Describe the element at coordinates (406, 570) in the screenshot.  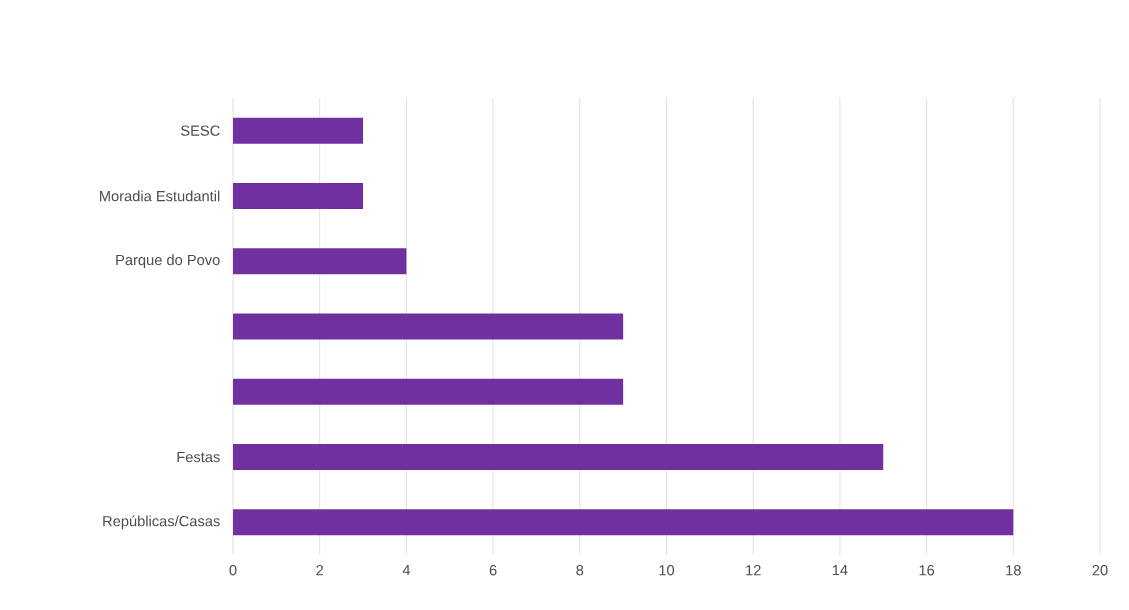
I see `x-tick-label: 4` at that location.